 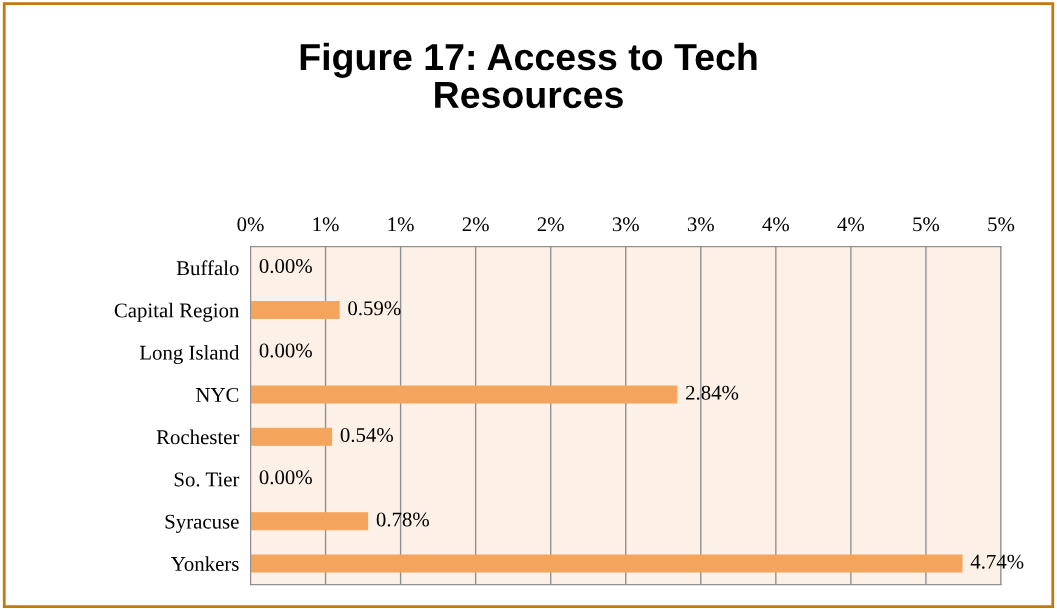 I want to click on data-label: 2.84%, so click(x=712, y=392).